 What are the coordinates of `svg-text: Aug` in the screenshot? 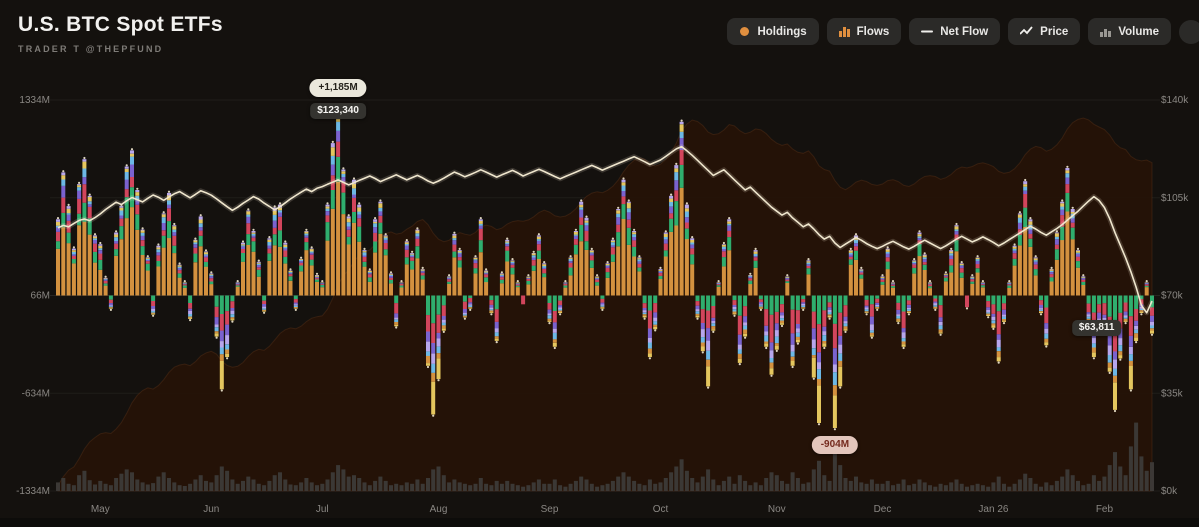 It's located at (439, 509).